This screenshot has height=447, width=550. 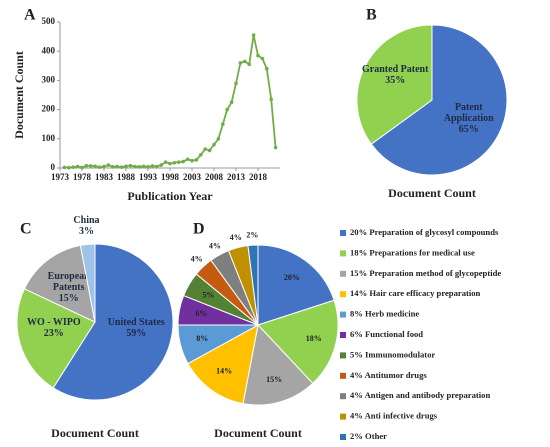 What do you see at coordinates (435, 273) in the screenshot?
I see `legend-category: Preparation method of glycopeptide` at bounding box center [435, 273].